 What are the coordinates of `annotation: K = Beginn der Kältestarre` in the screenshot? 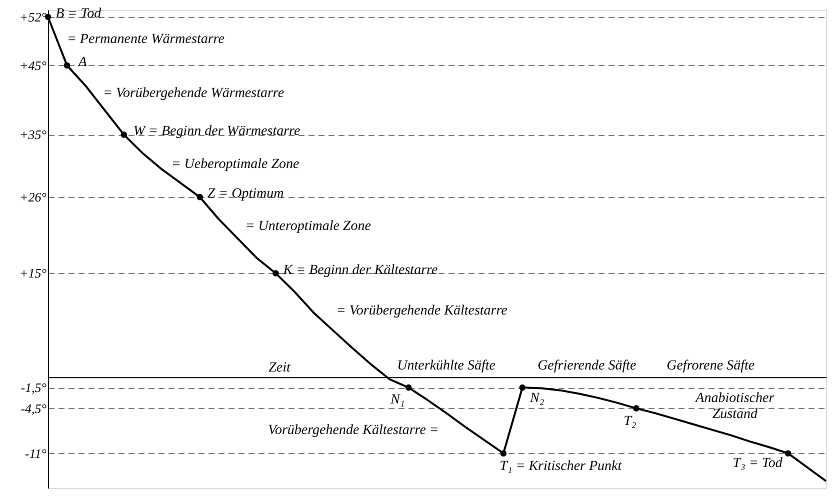 It's located at (360, 270).